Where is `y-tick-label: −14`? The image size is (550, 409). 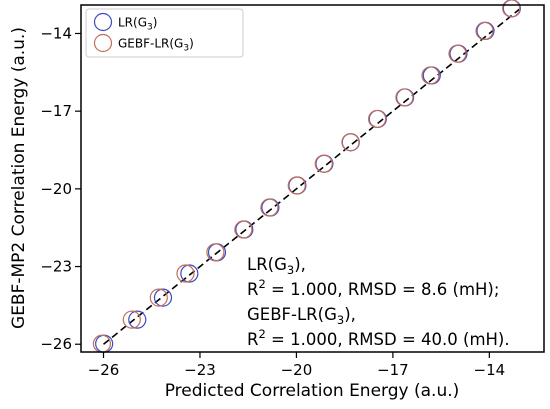
y-tick-label: −14 is located at coordinates (56, 33).